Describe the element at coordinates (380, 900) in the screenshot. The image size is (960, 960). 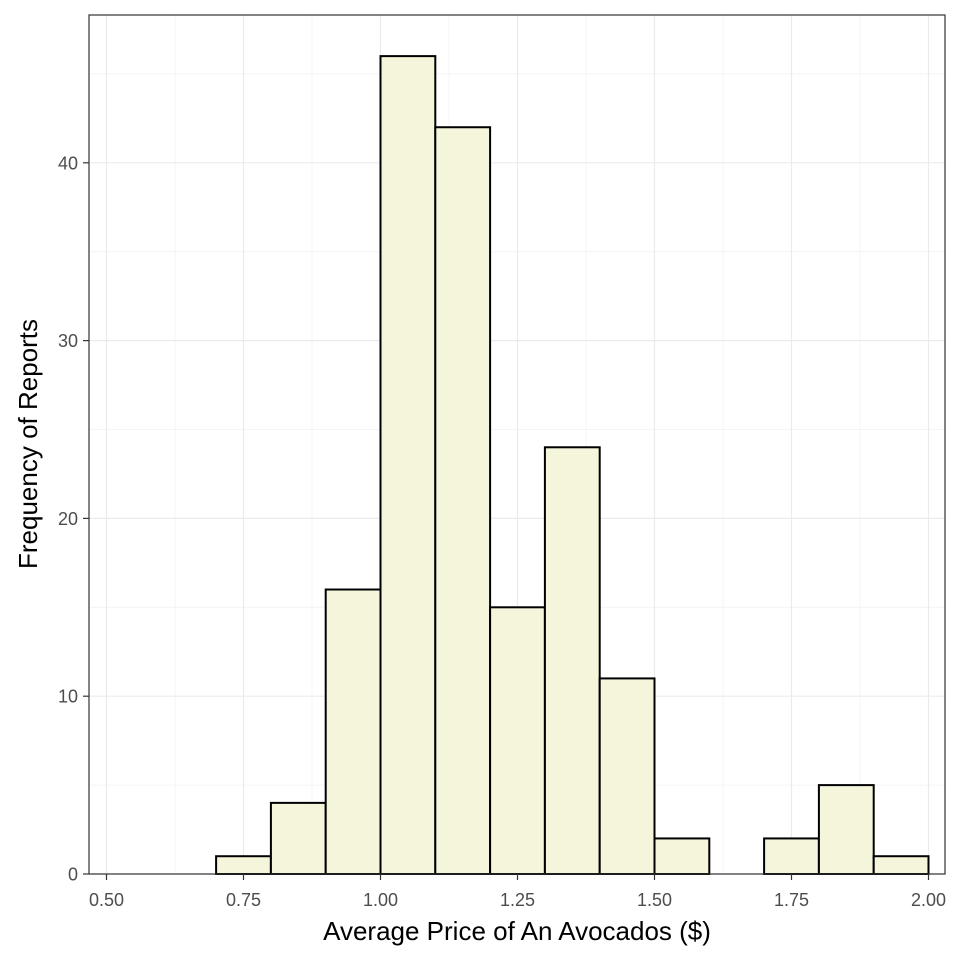
I see `x-tick-label: 1.00` at that location.